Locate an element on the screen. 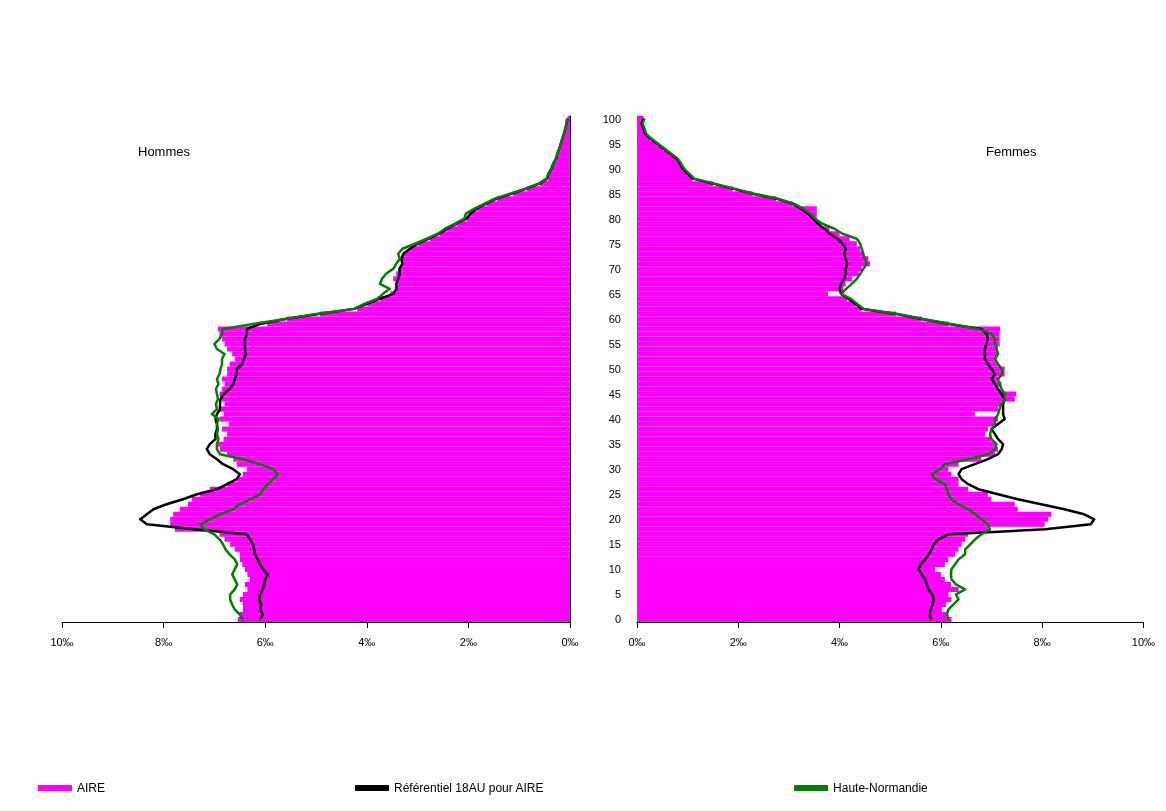 The image size is (1166, 811). y-tick-label: 40 is located at coordinates (614, 419).